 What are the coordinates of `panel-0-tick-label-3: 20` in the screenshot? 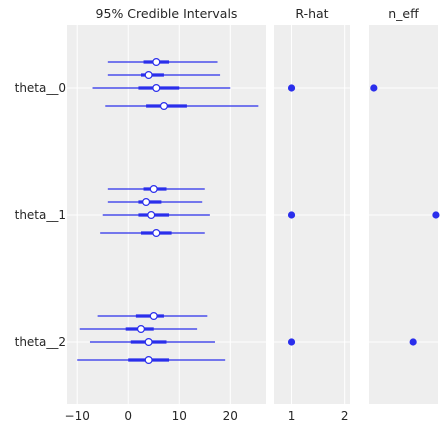 It's located at (230, 416).